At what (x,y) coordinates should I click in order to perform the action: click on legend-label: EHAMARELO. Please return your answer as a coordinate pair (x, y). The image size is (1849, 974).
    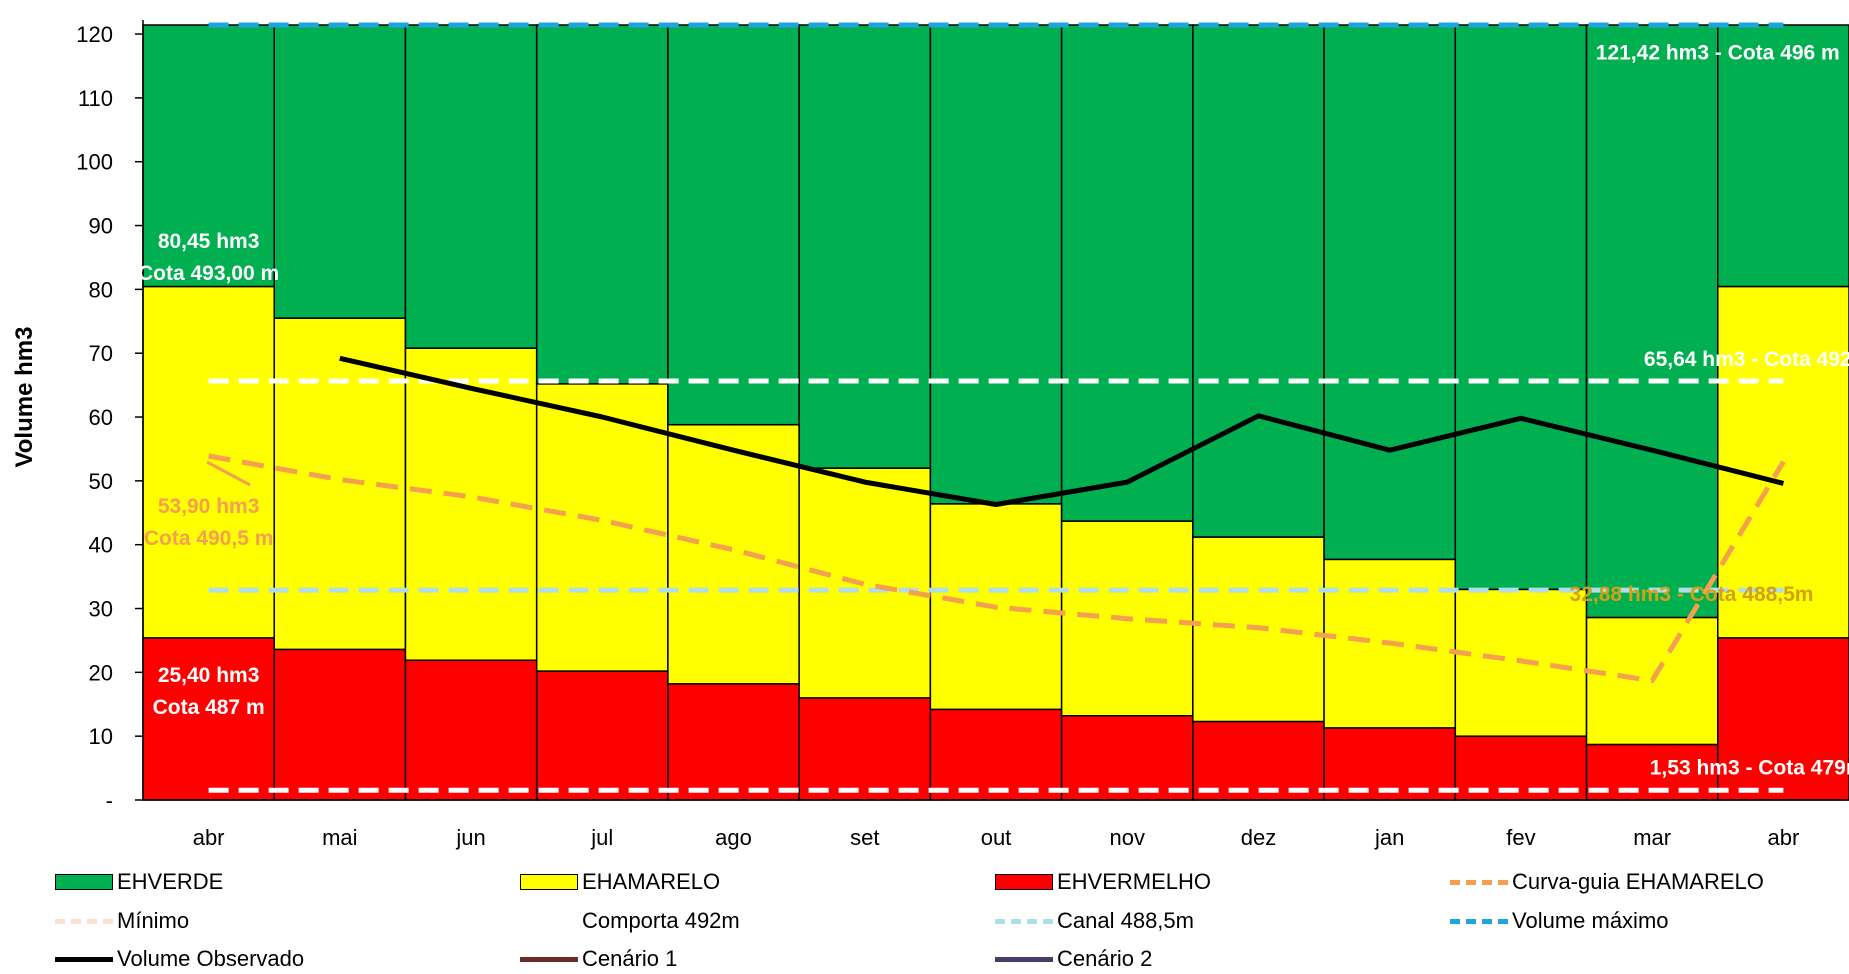
    Looking at the image, I should click on (651, 881).